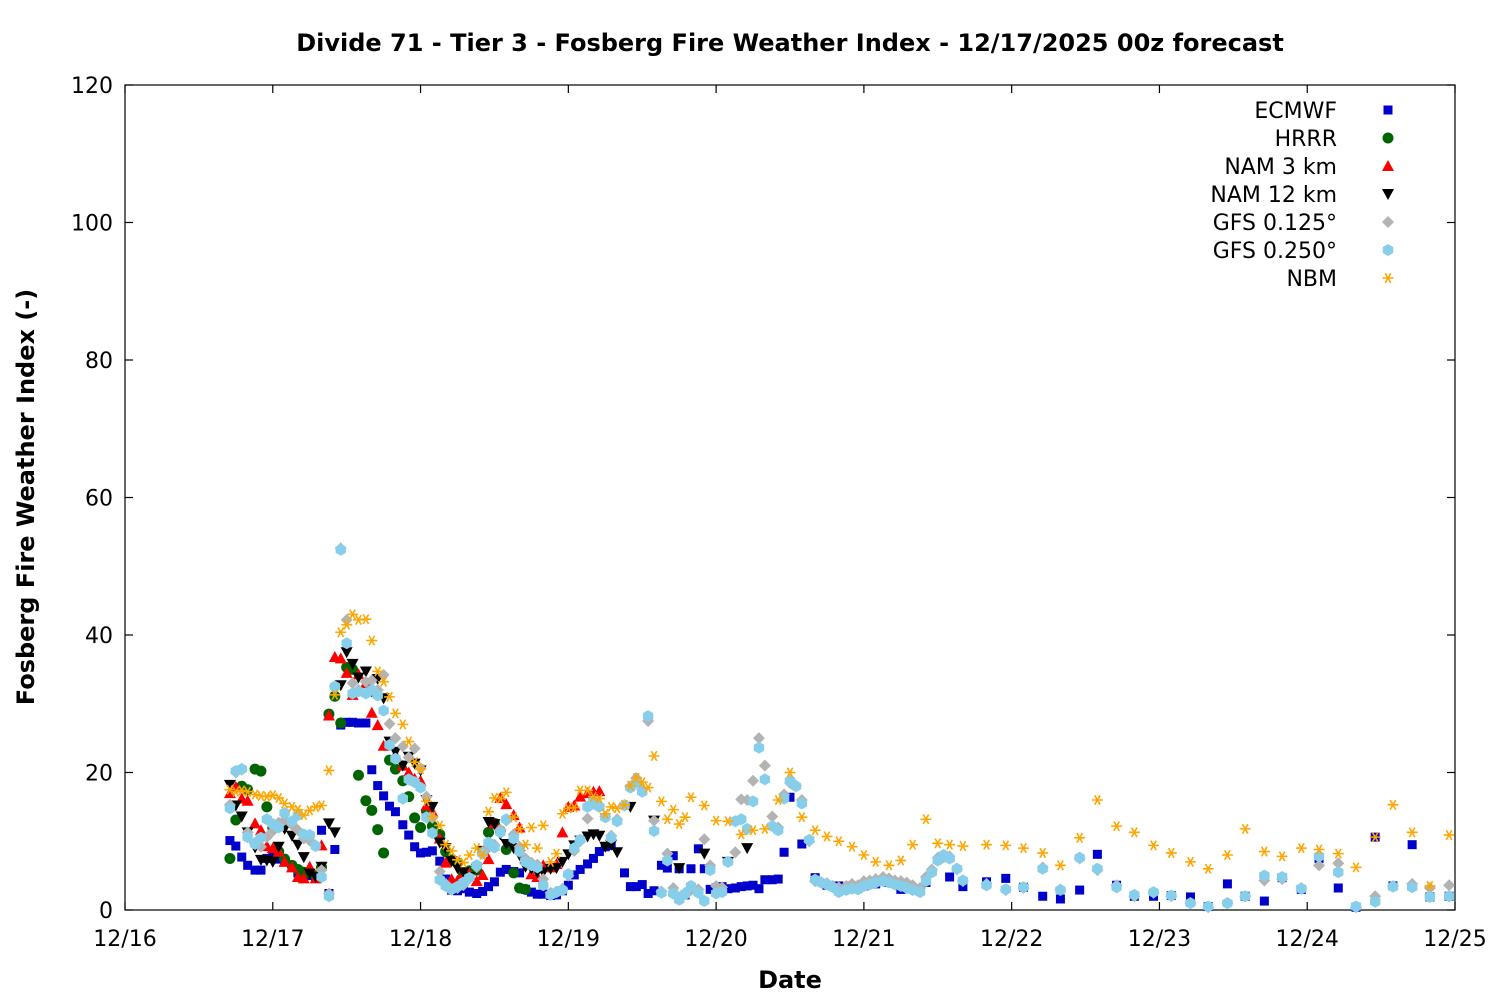  What do you see at coordinates (1011, 939) in the screenshot?
I see `x-tick-label: 12/22` at bounding box center [1011, 939].